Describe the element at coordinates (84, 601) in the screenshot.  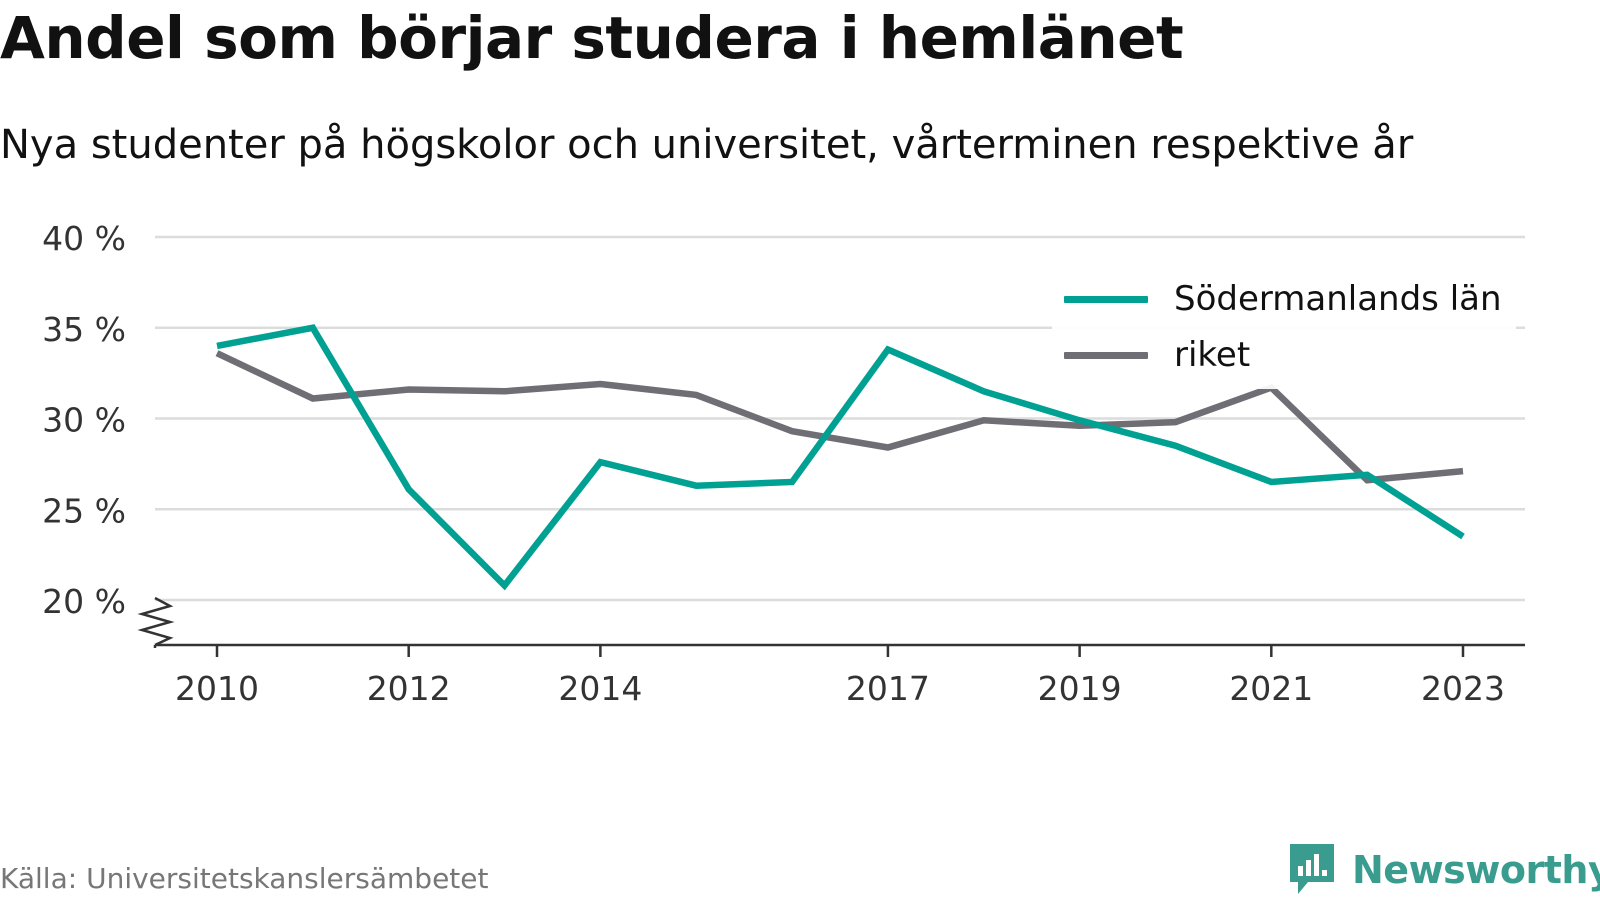
I see `y-tick-label: 20 %` at that location.